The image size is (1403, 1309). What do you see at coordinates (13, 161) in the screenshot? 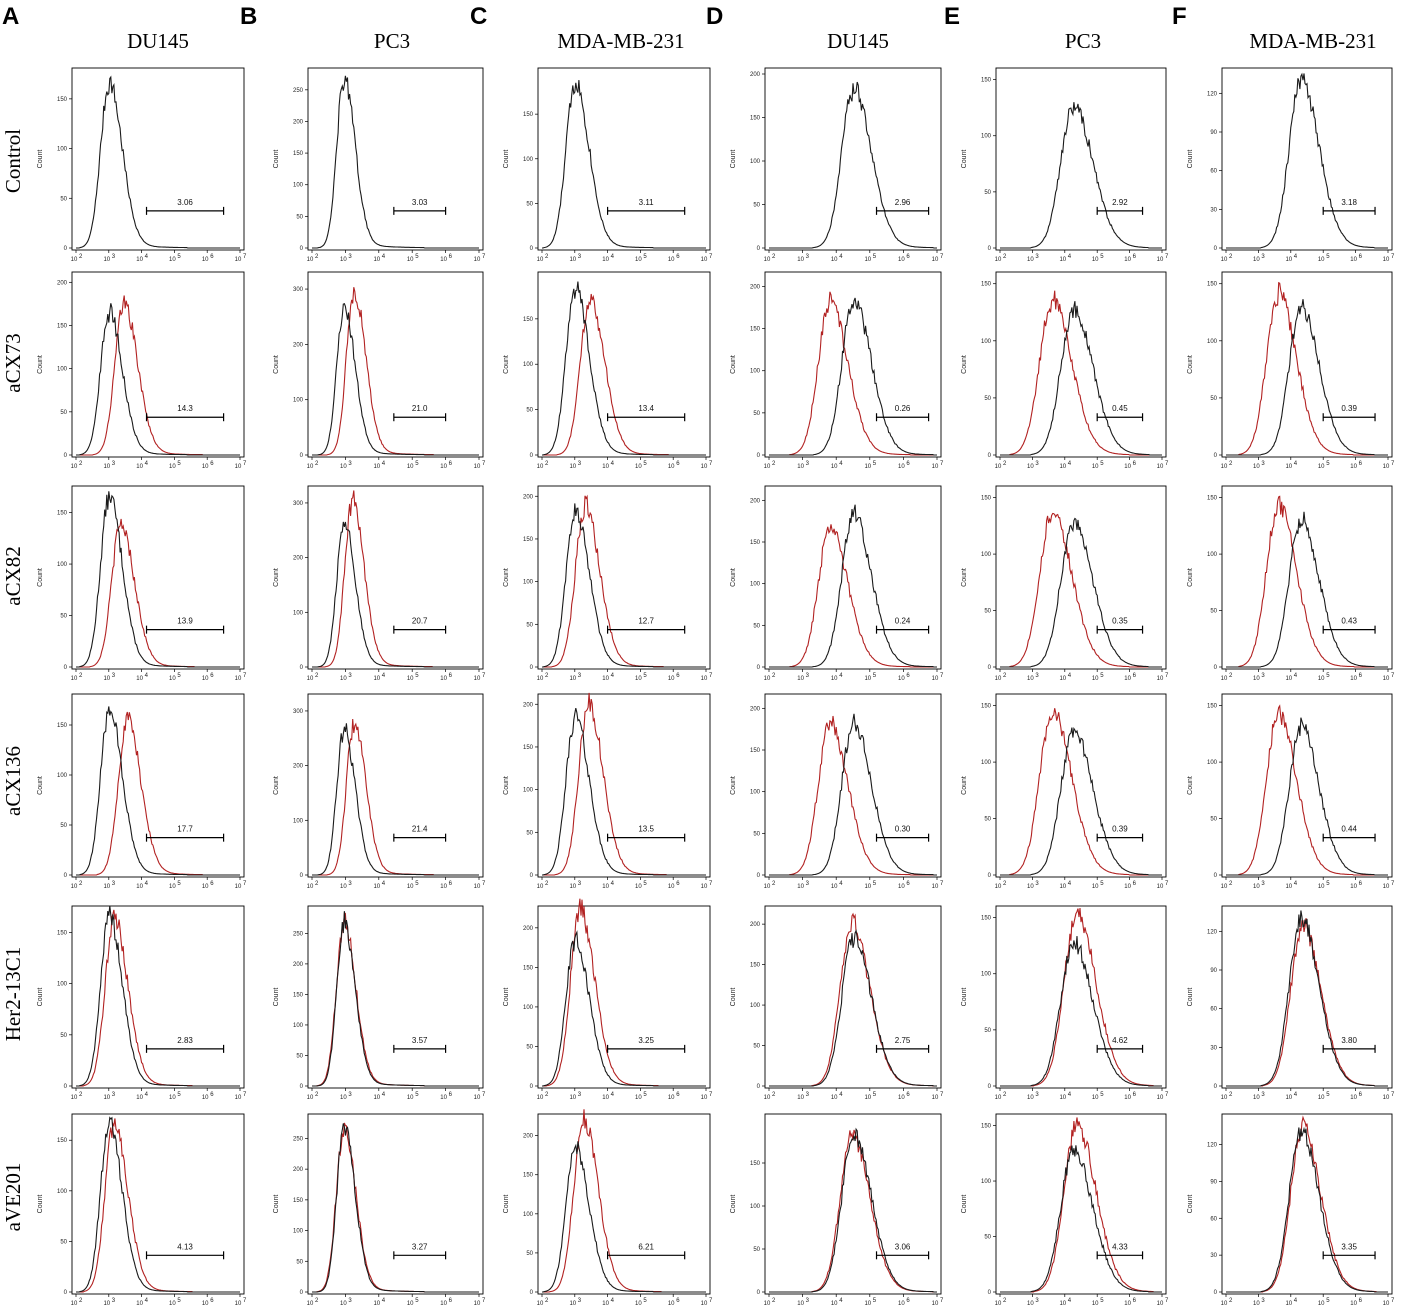
I see `row-title-control: Control` at bounding box center [13, 161].